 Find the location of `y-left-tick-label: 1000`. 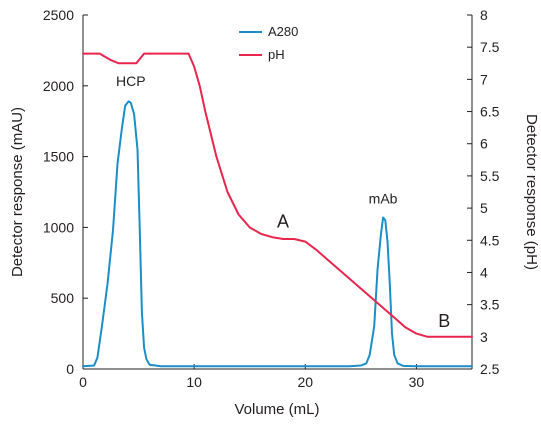

y-left-tick-label: 1000 is located at coordinates (58, 227).